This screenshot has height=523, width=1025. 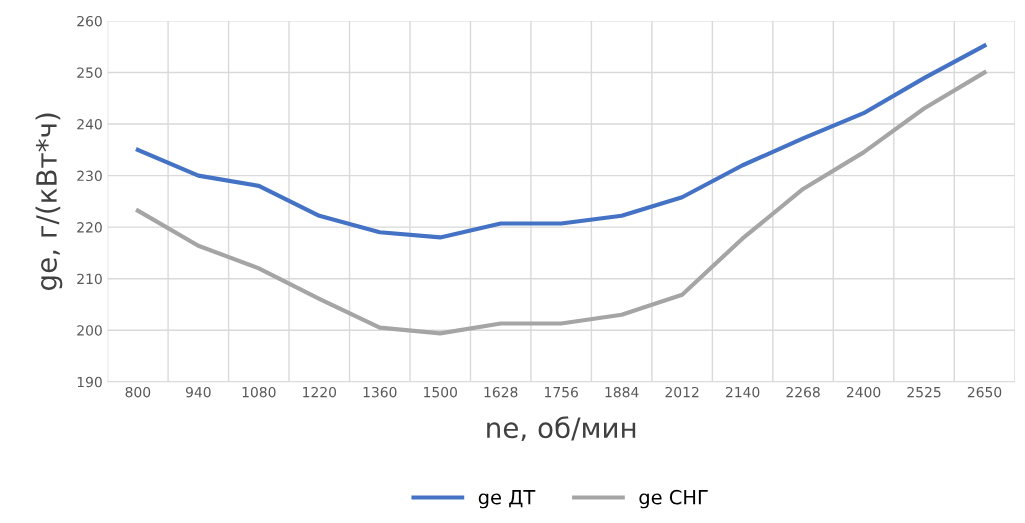 What do you see at coordinates (89, 21) in the screenshot?
I see `y-tick-label: 260` at bounding box center [89, 21].